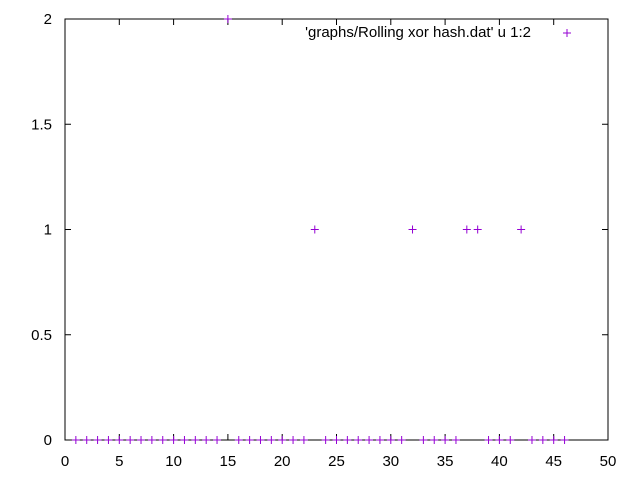 This screenshot has width=640, height=480. Describe the element at coordinates (553, 461) in the screenshot. I see `x-tick-label: 45` at that location.